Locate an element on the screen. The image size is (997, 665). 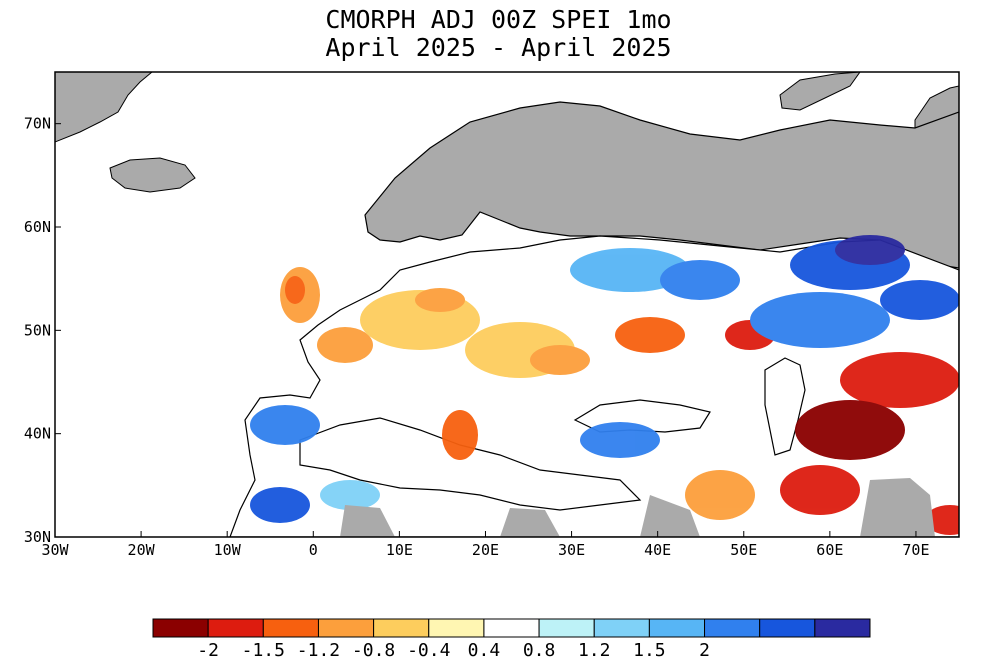
y-tick-label: 70N is located at coordinates (37, 124).